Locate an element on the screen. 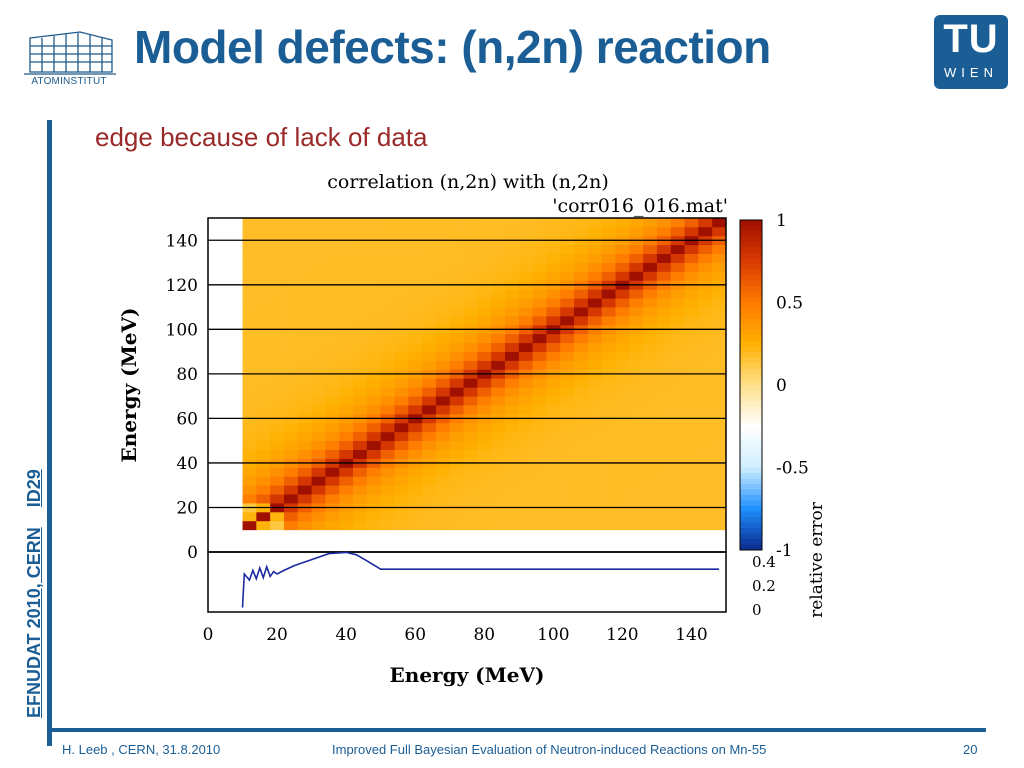  y-tick-label: 20 is located at coordinates (187, 508).